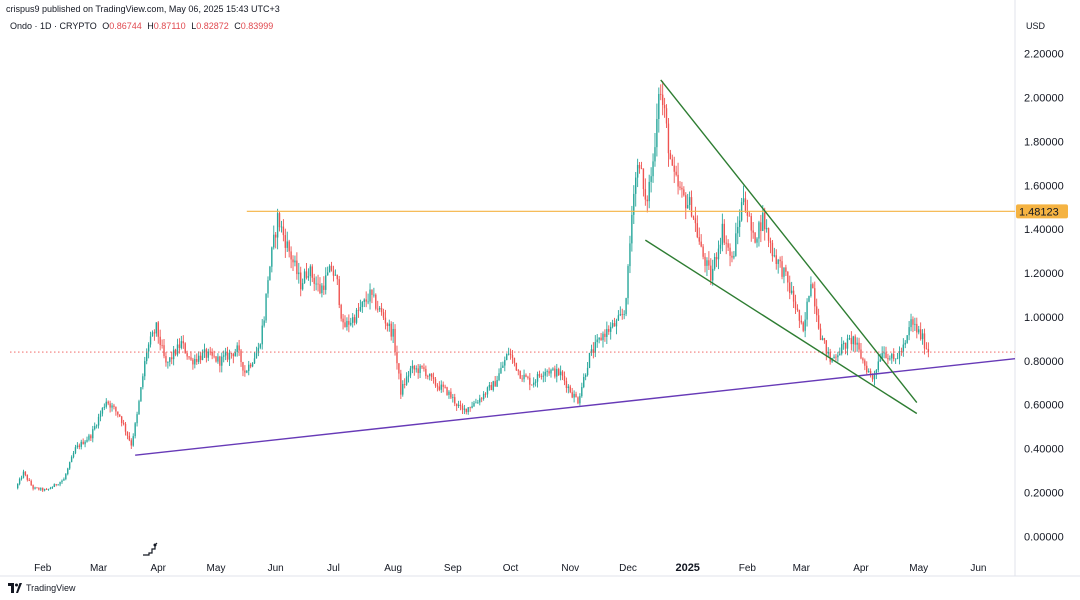 The width and height of the screenshot is (1080, 600). I want to click on time-tick-label: Nov, so click(570, 568).